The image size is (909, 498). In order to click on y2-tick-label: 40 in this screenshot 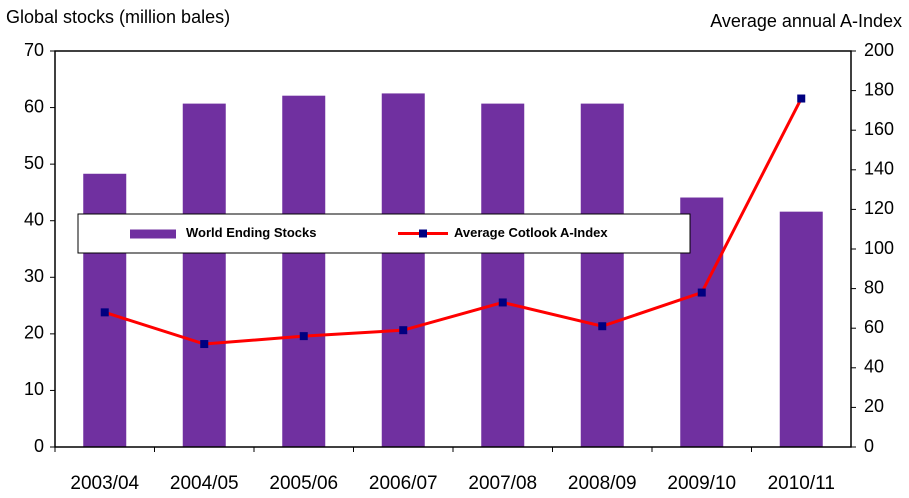, I will do `click(874, 367)`.